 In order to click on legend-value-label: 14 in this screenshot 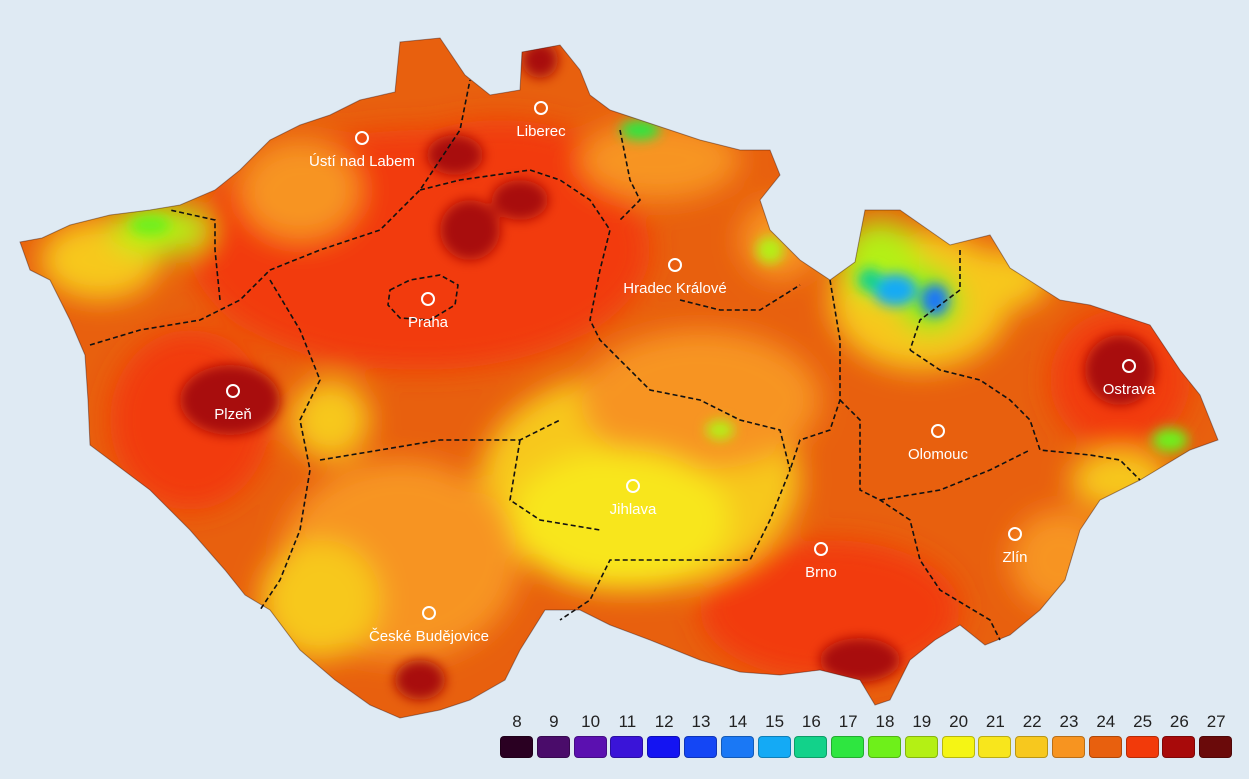, I will do `click(738, 721)`.